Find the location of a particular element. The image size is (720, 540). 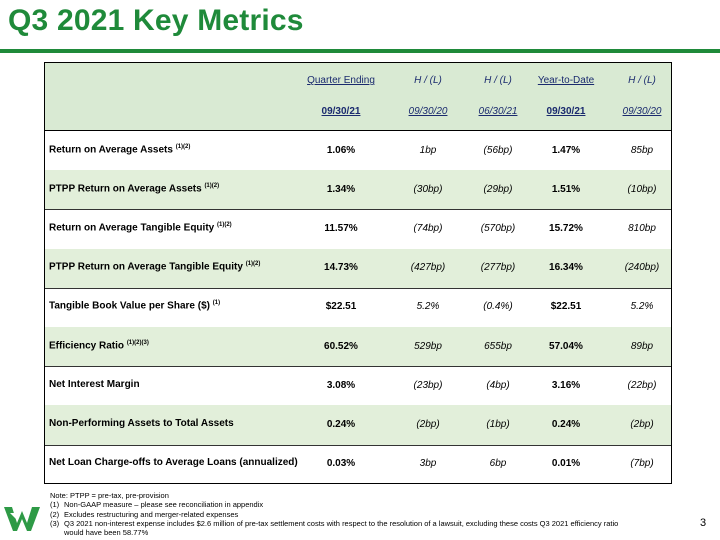

header-year-to-date: Year-to-Date is located at coordinates (566, 80).